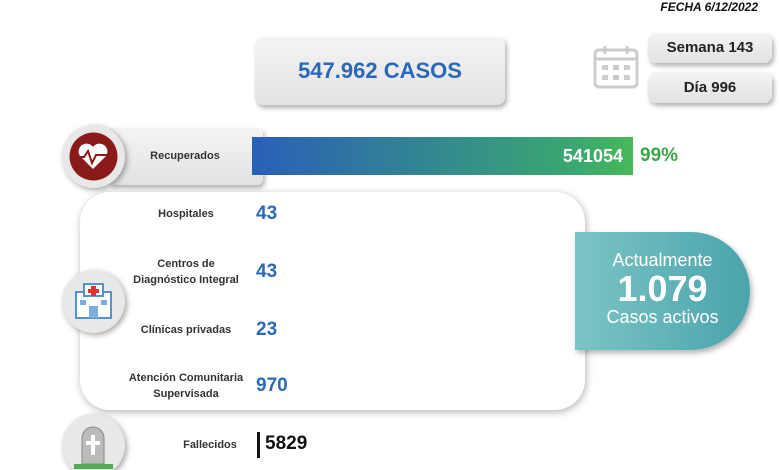  Describe the element at coordinates (286, 443) in the screenshot. I see `deceased-value: 5829` at that location.